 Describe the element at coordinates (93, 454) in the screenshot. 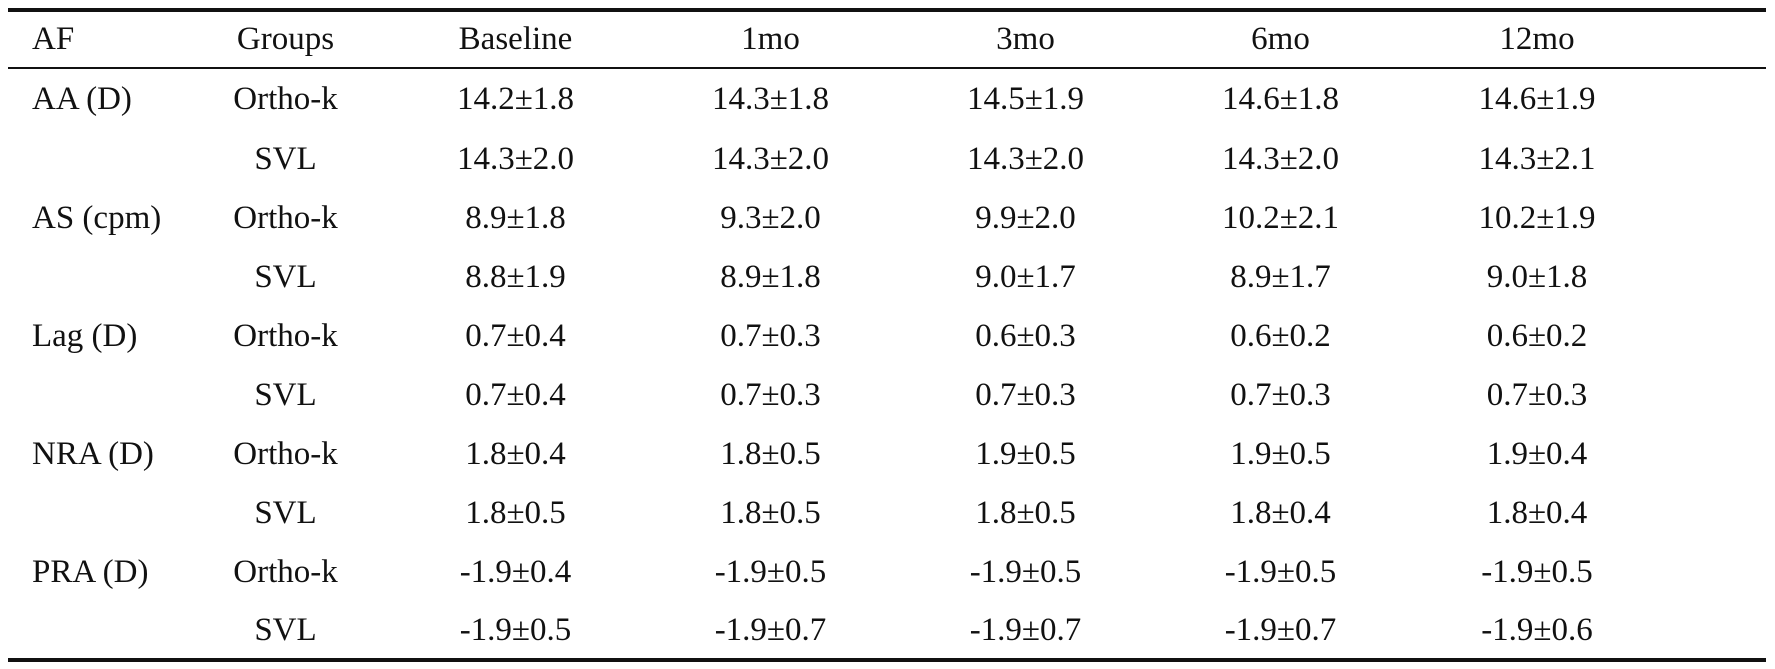

I see `af-cell: NRA (D)` at that location.